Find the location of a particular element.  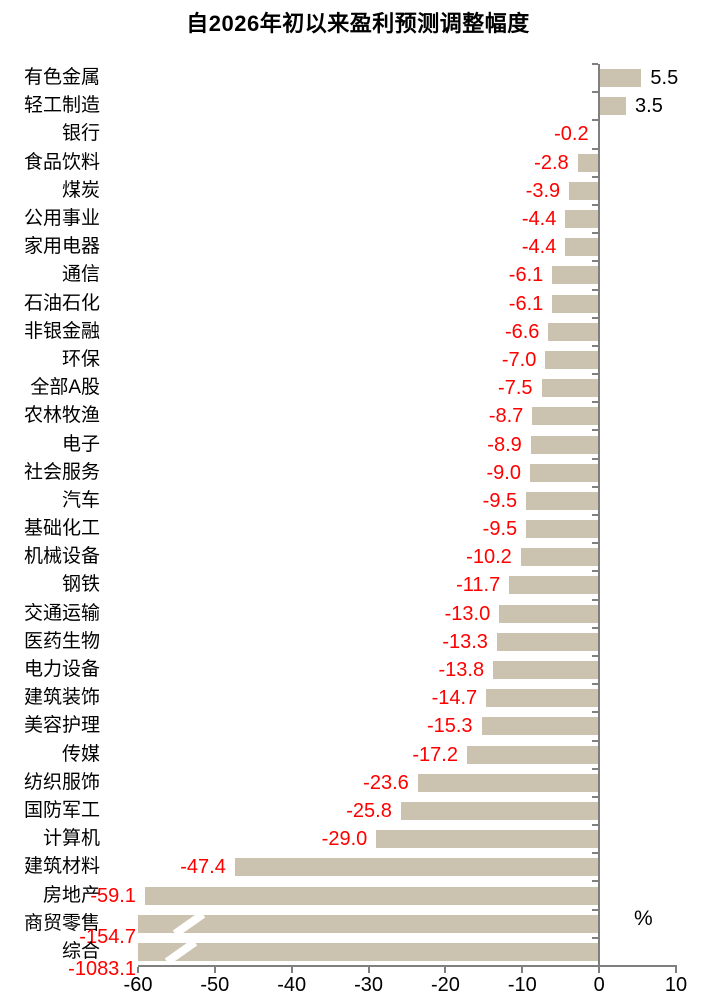

category-label: 食品饮料 is located at coordinates (61, 162).